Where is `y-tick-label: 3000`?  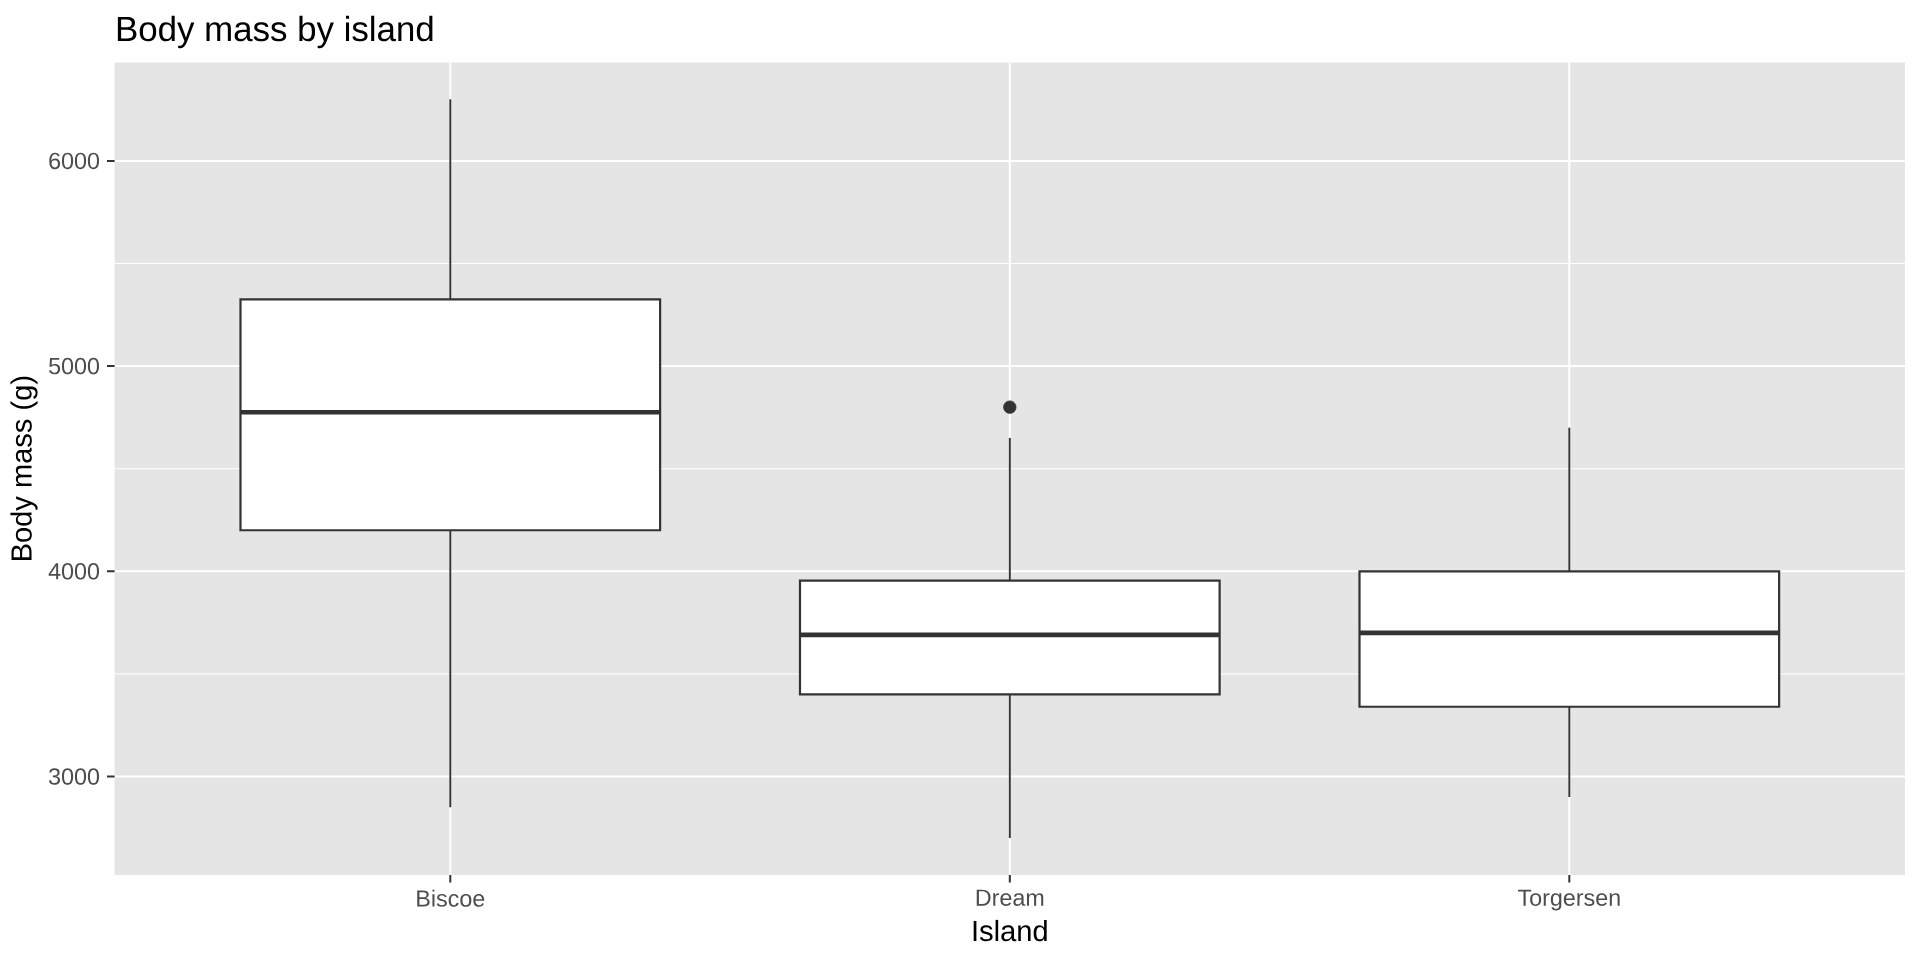 y-tick-label: 3000 is located at coordinates (74, 776).